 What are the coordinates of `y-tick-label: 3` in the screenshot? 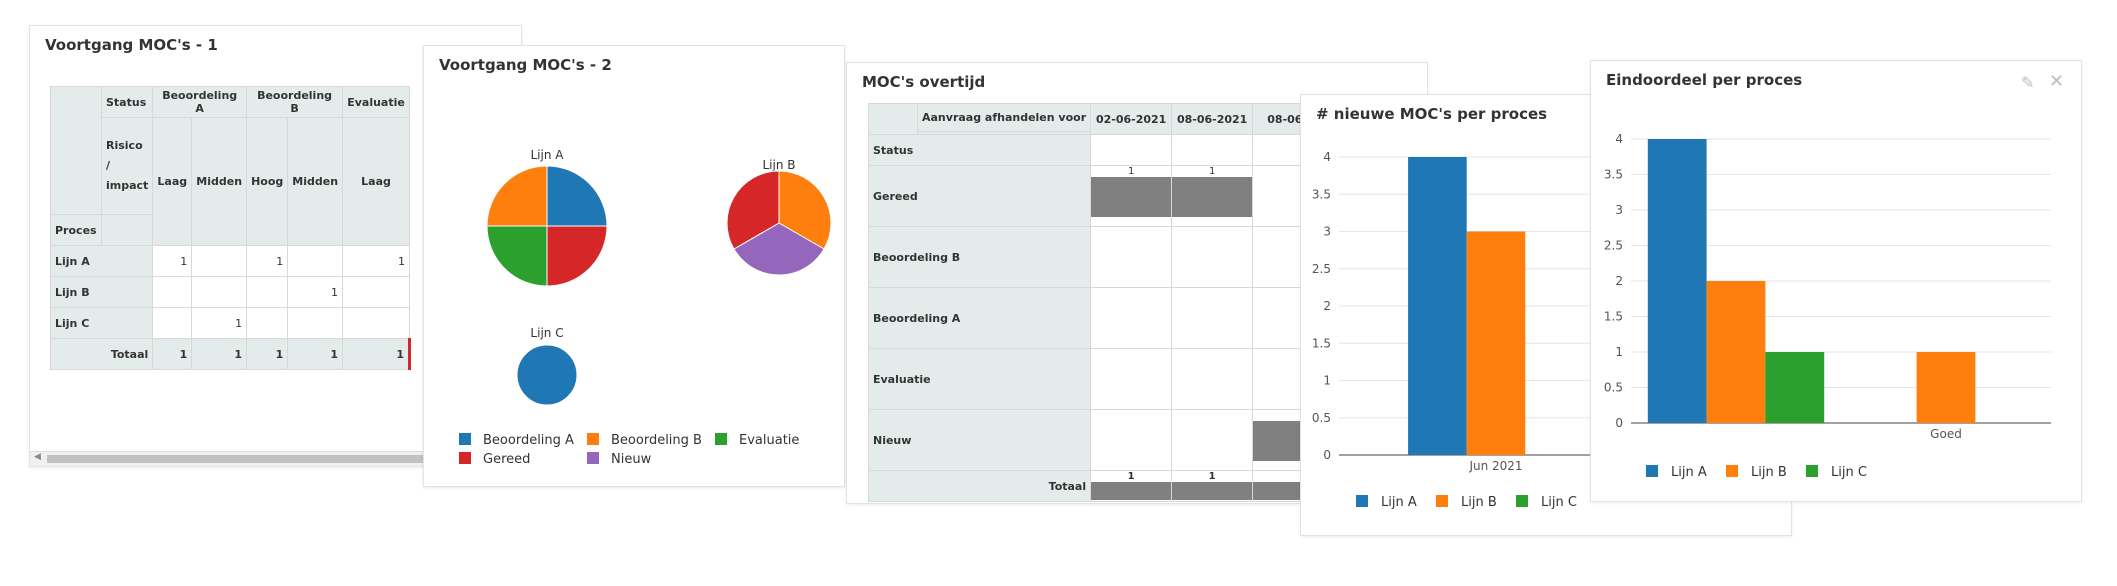 It's located at (1619, 210).